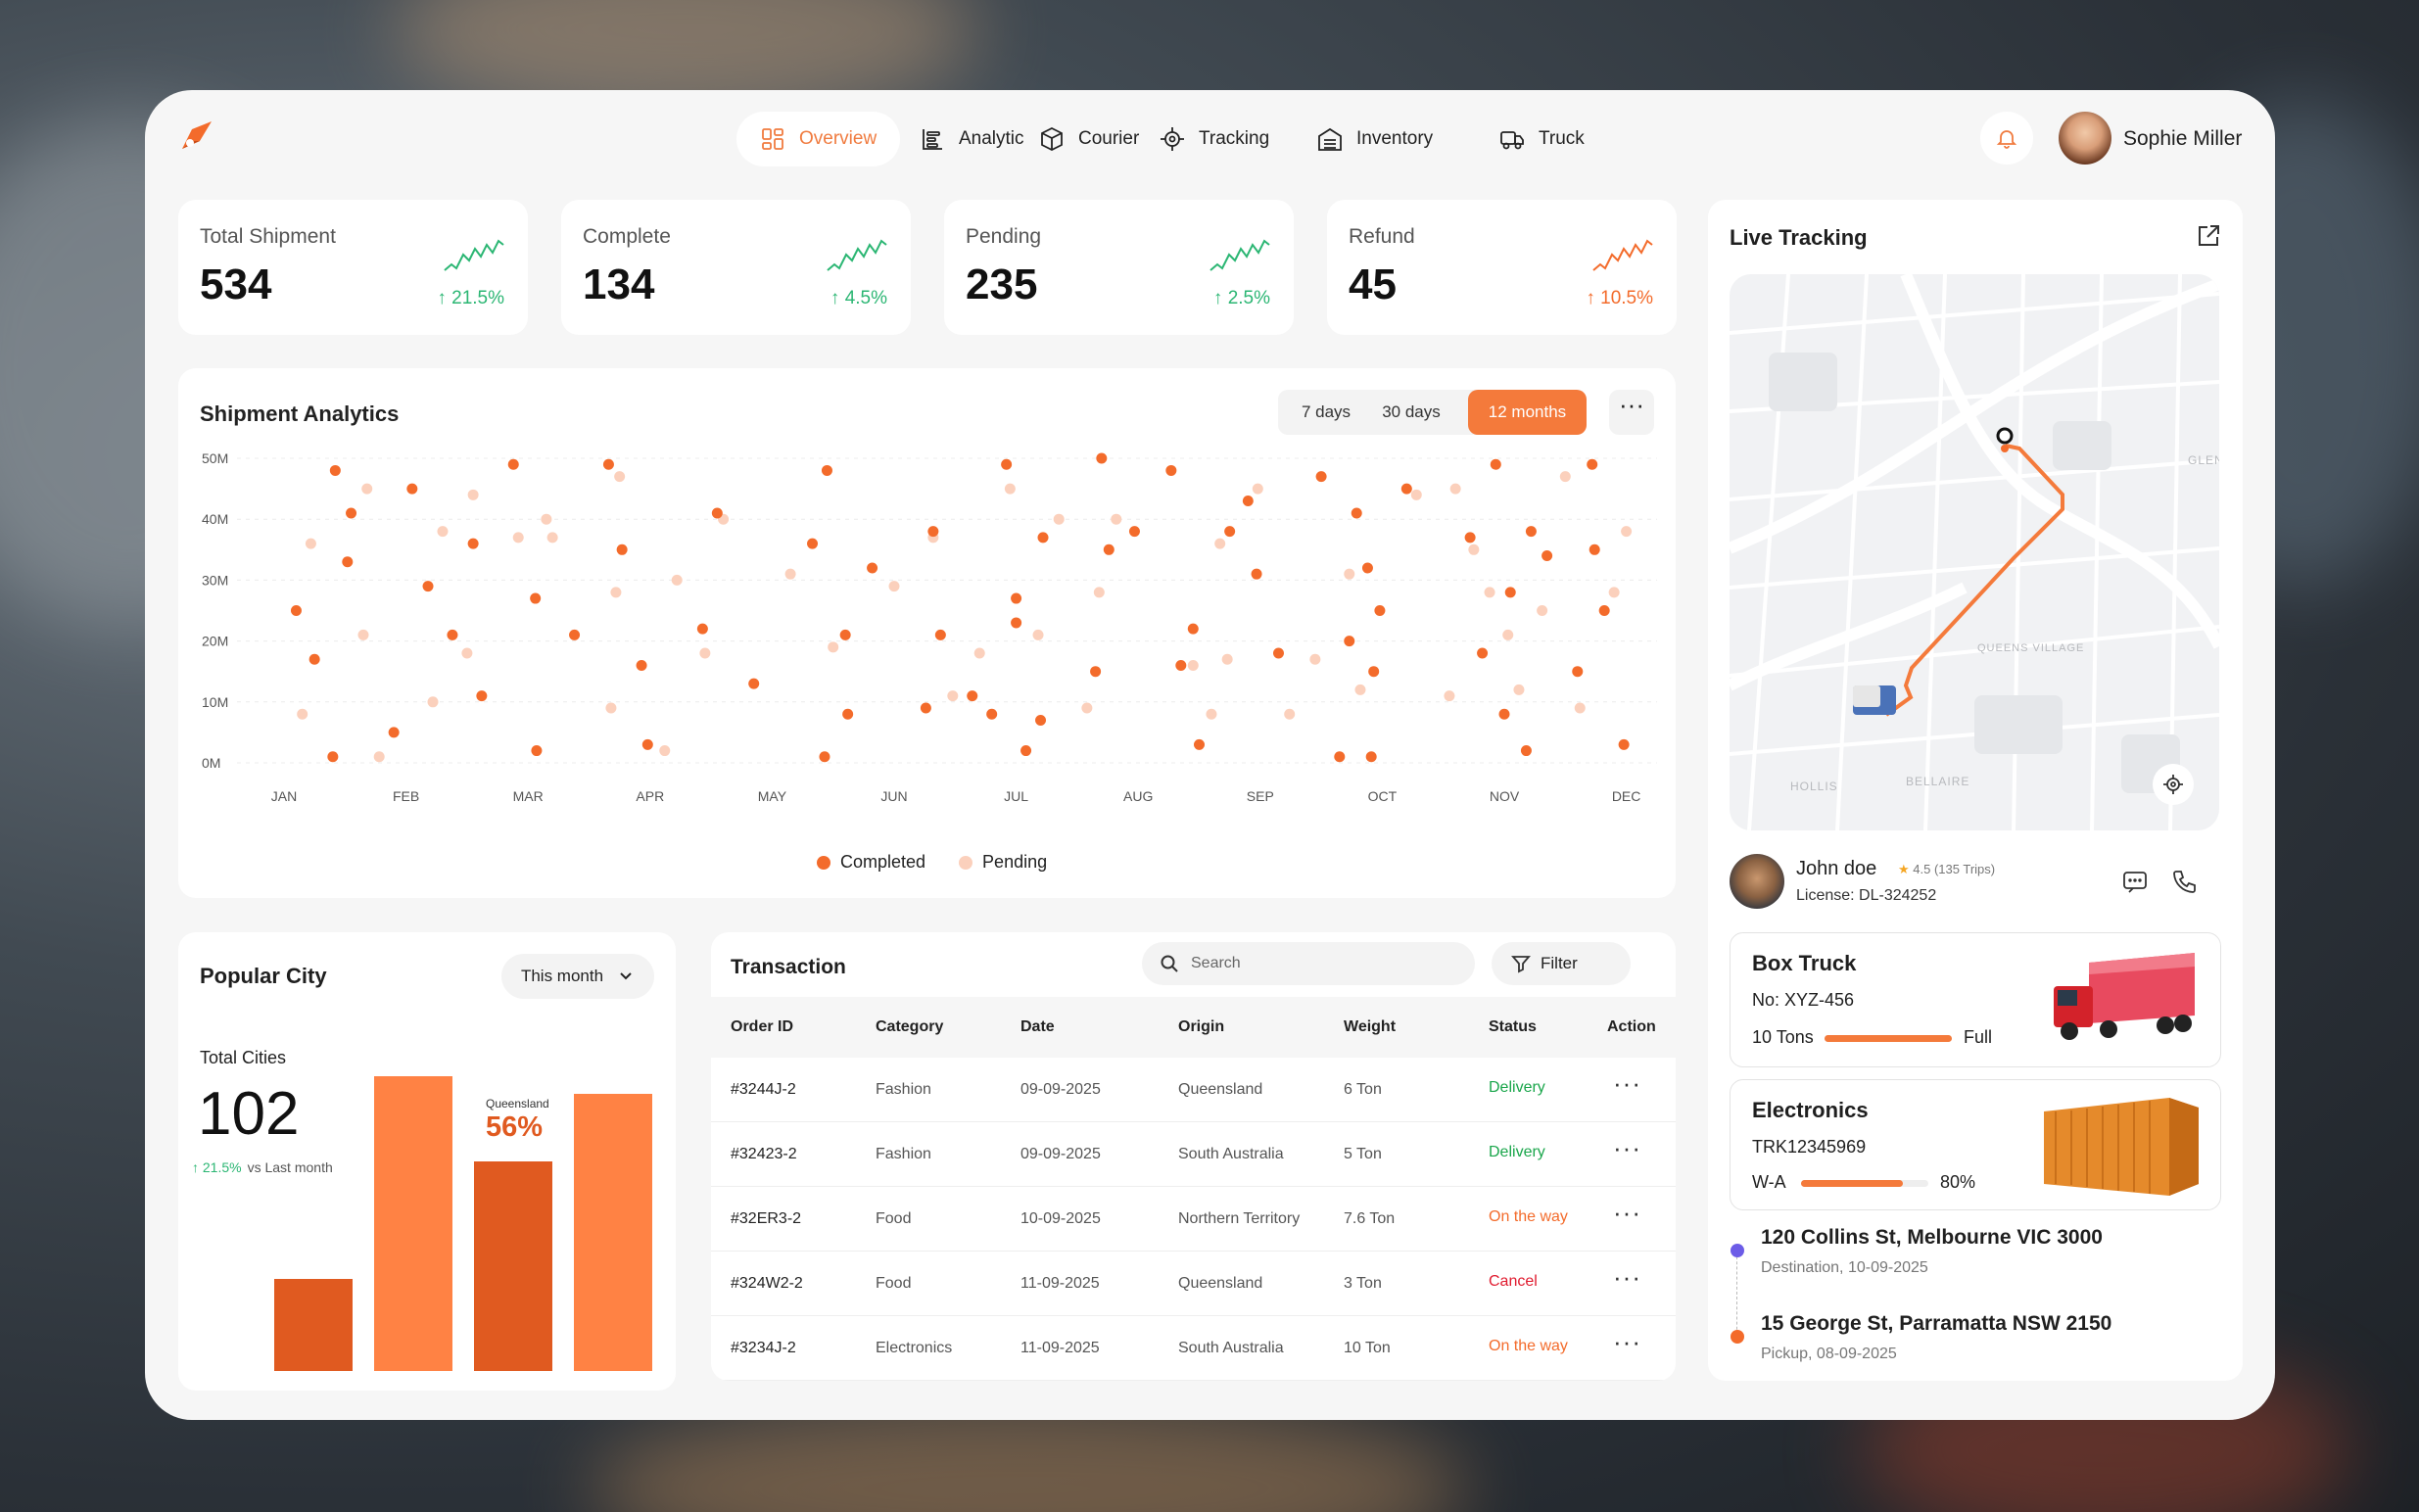 The width and height of the screenshot is (2419, 1512). I want to click on tab-analytic: Analytic, so click(972, 139).